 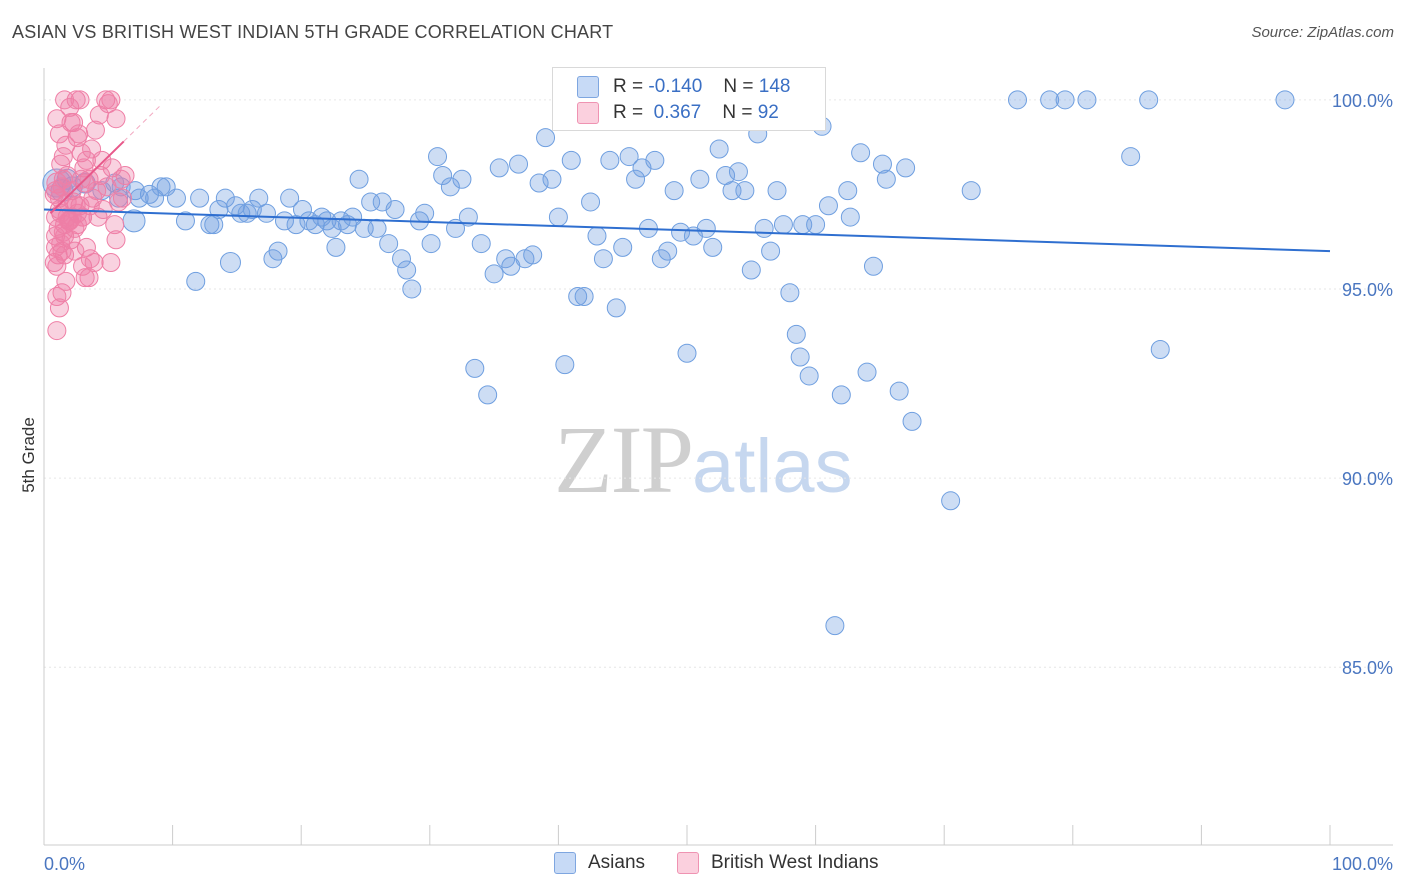 I want to click on asians-trend-line, so click(x=687, y=230).